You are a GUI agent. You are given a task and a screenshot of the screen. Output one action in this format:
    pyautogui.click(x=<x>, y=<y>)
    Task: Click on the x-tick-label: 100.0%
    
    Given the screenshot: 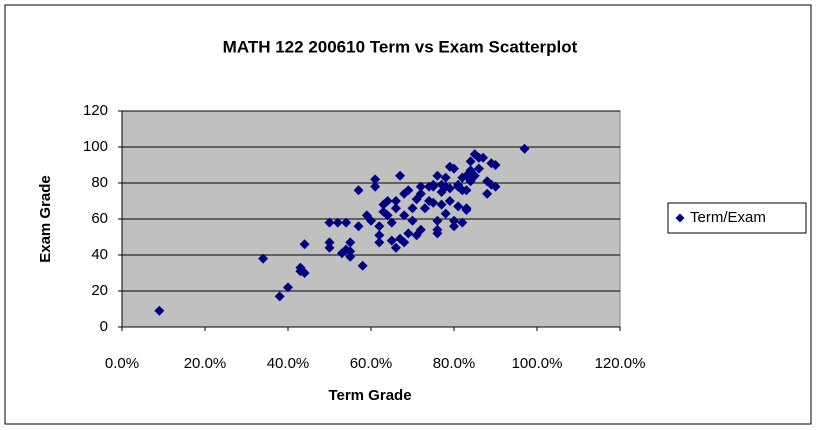 What is the action you would take?
    pyautogui.click(x=537, y=363)
    